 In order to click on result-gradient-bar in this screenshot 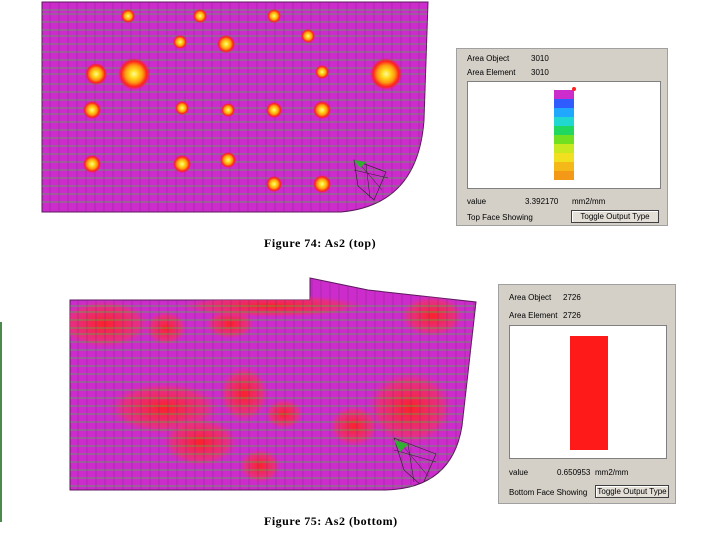, I will do `click(564, 135)`.